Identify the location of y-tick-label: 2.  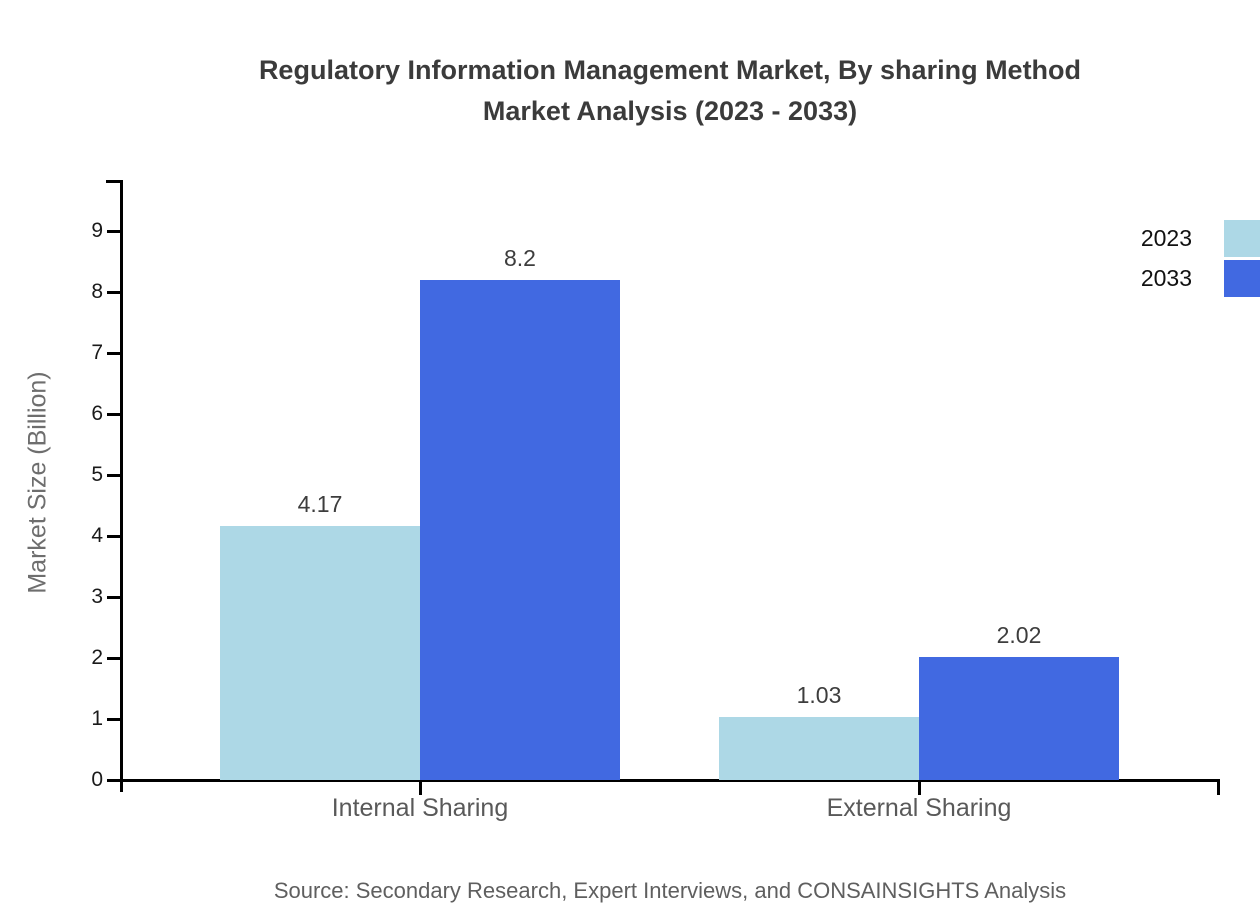
(97, 657).